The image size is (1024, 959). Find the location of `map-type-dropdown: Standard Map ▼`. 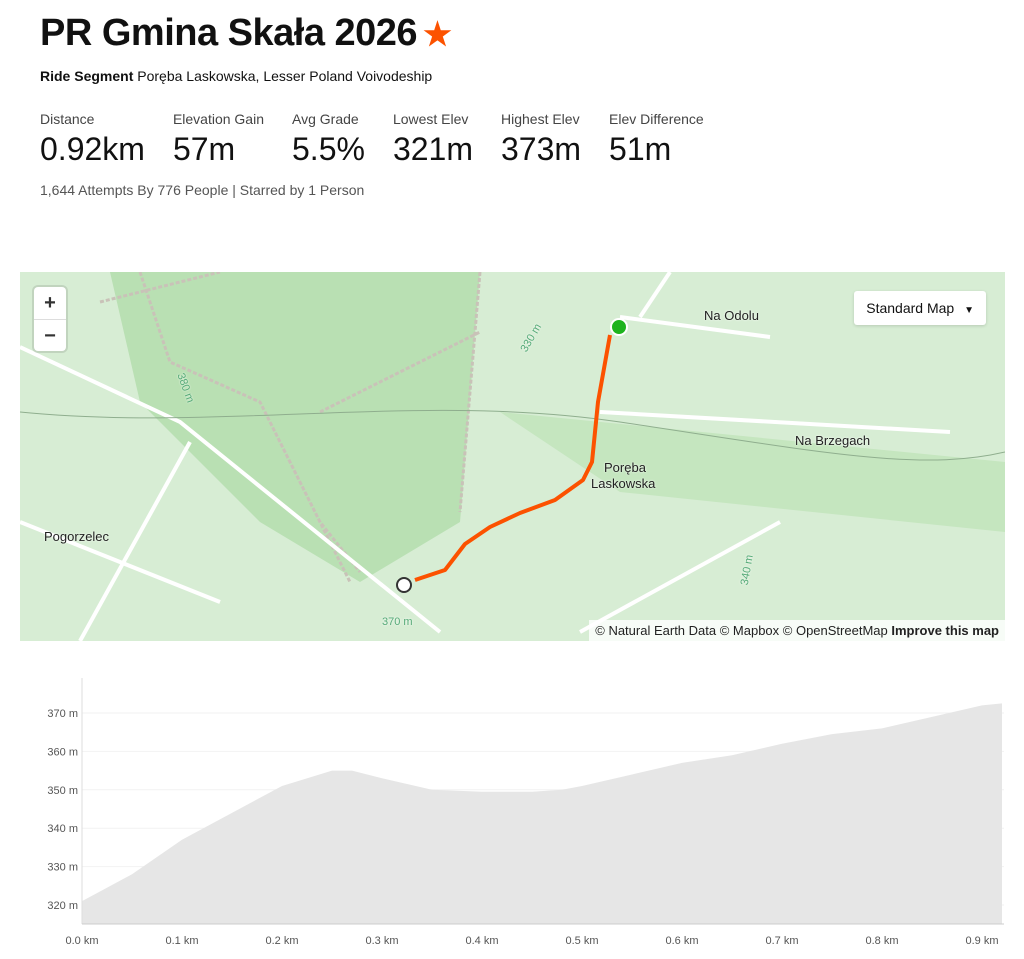

map-type-dropdown: Standard Map ▼ is located at coordinates (920, 308).